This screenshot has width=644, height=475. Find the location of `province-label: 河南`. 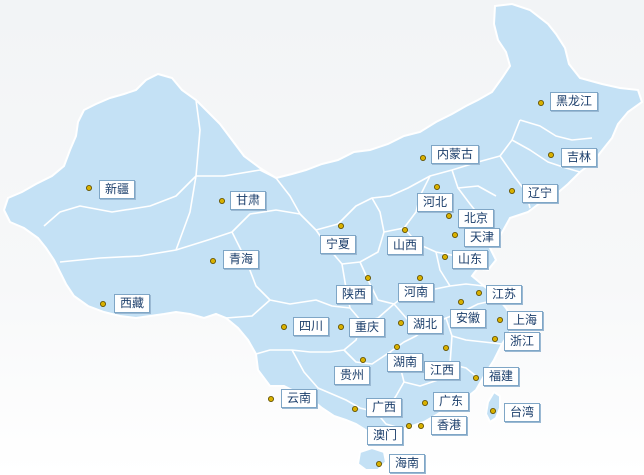

province-label: 河南 is located at coordinates (416, 292).